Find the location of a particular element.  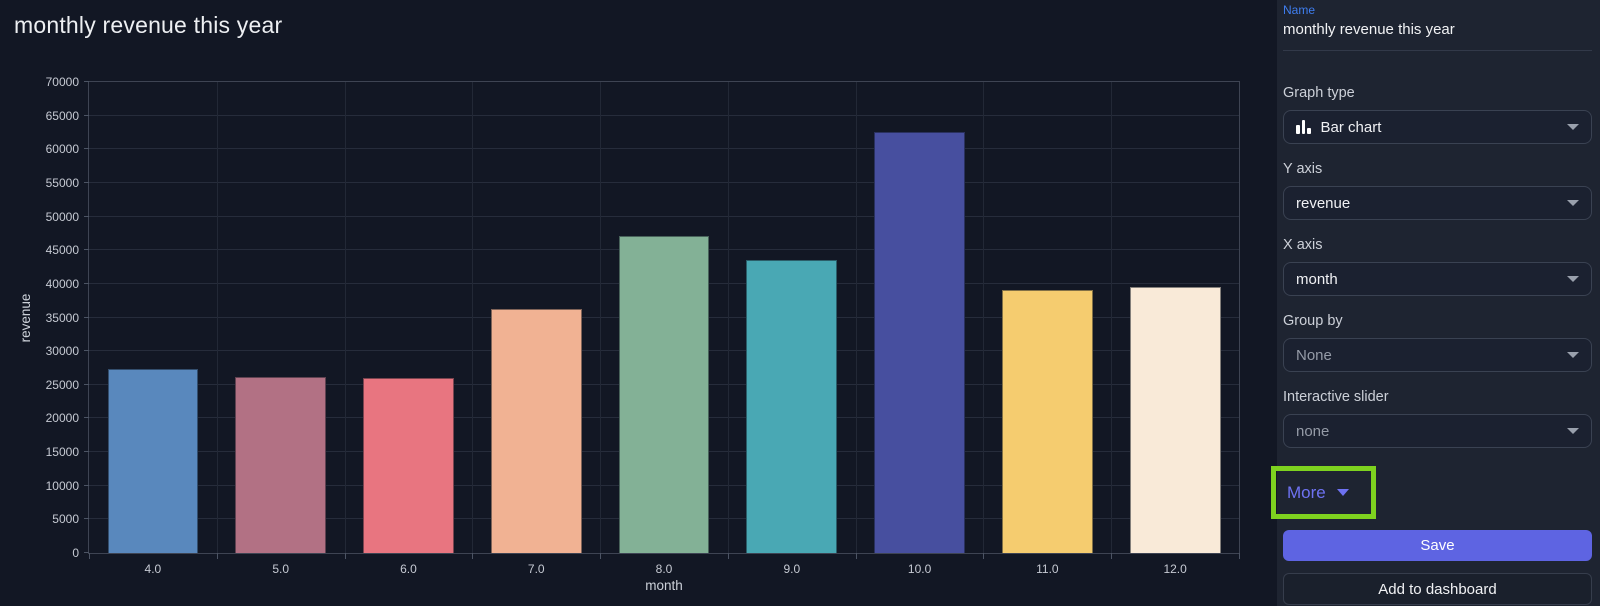

y-tick-label: 40000 is located at coordinates (62, 283).